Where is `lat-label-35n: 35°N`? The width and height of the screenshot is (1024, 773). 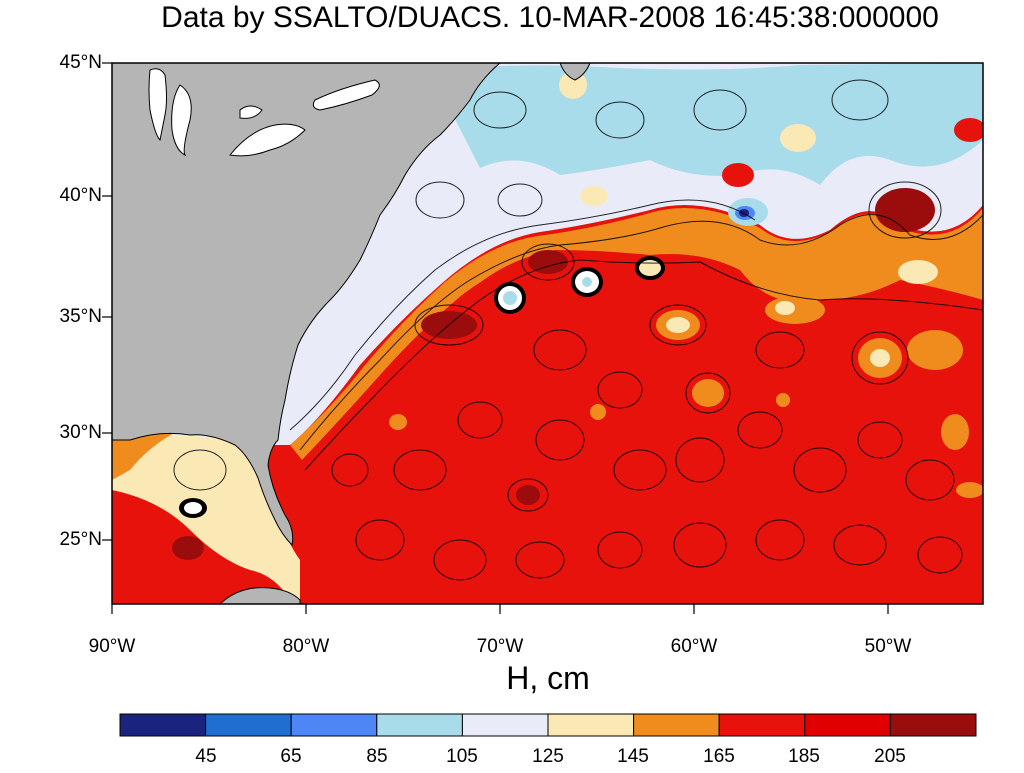
lat-label-35n: 35°N is located at coordinates (80, 316).